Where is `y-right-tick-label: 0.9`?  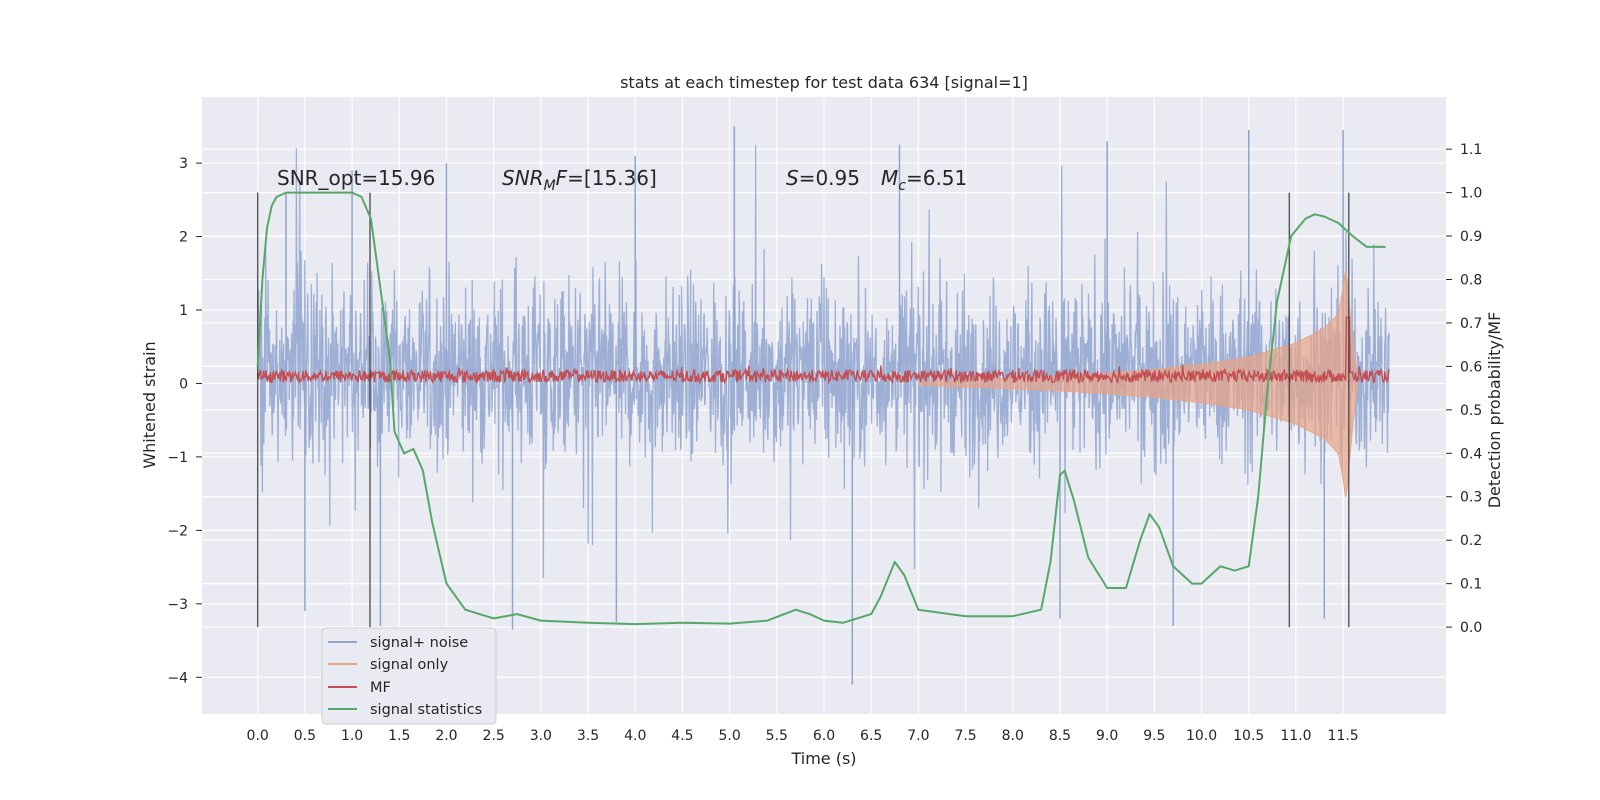 y-right-tick-label: 0.9 is located at coordinates (1471, 237).